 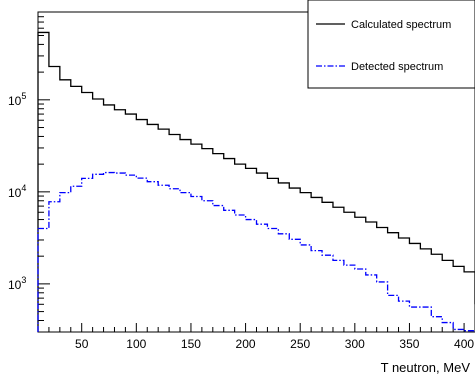 I want to click on x-tick-label: 350, so click(x=409, y=344).